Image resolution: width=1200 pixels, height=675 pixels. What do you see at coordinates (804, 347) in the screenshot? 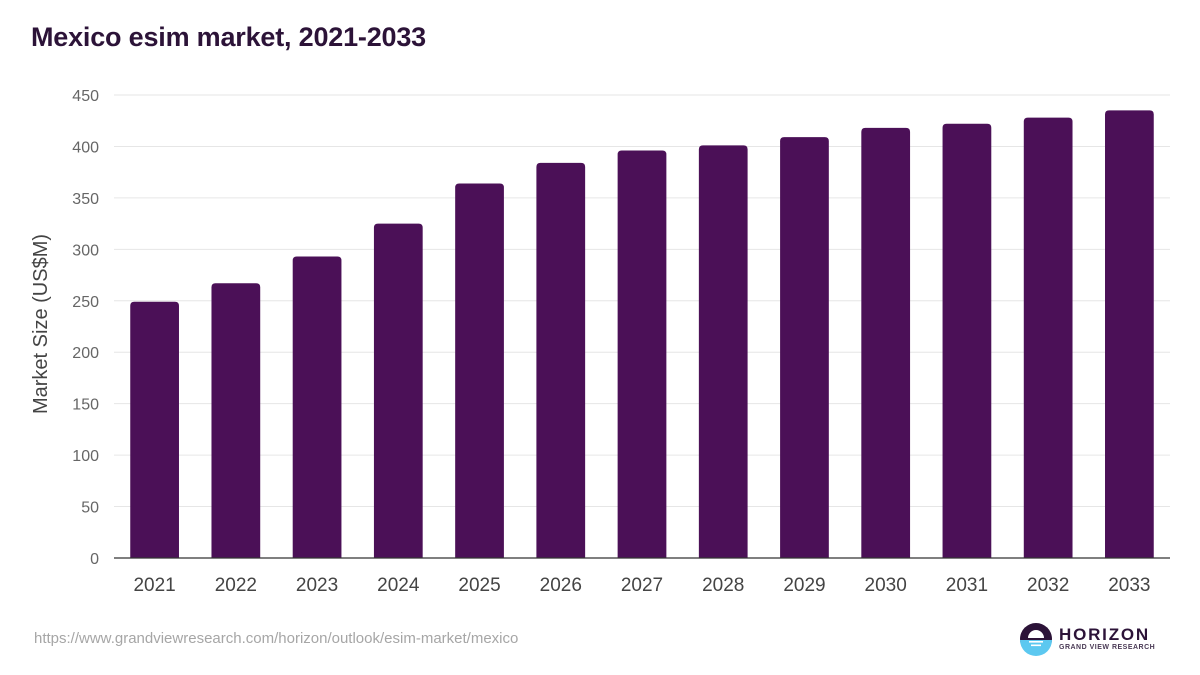
I see `bar-2029` at bounding box center [804, 347].